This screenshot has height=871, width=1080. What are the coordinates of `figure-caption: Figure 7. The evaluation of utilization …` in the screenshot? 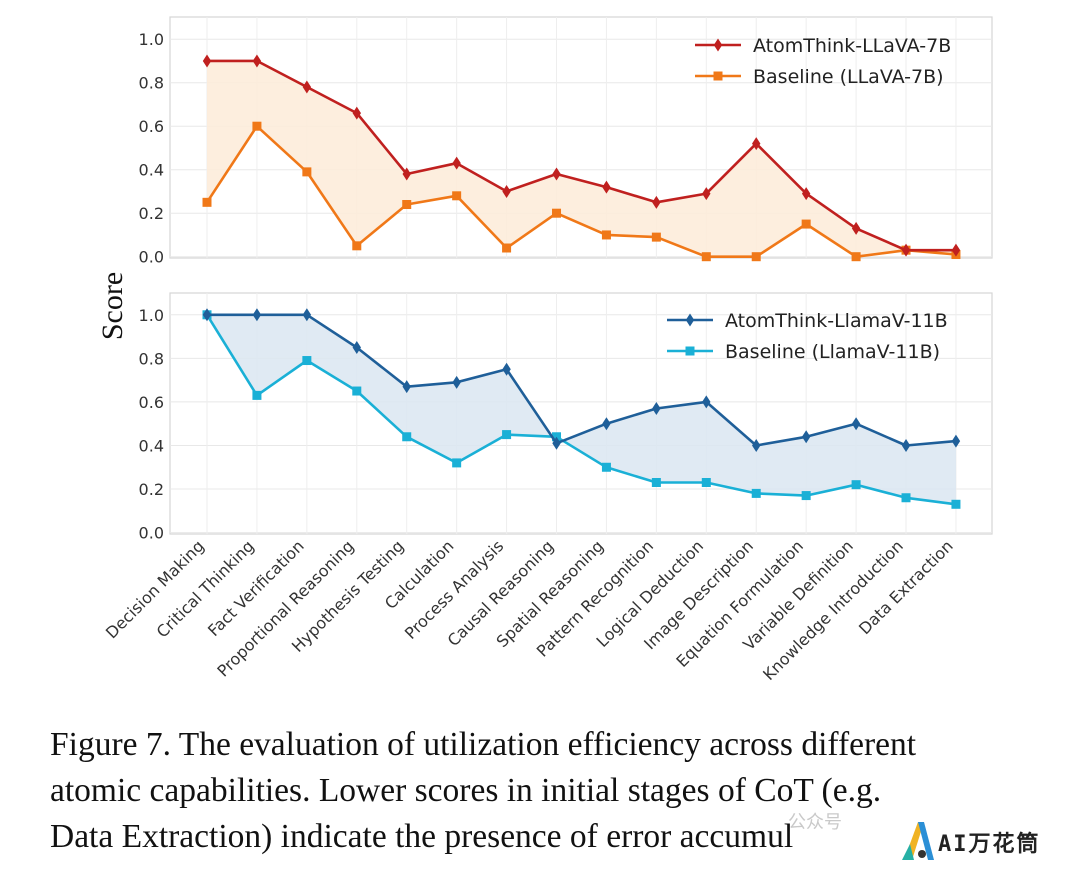 It's located at (545, 791).